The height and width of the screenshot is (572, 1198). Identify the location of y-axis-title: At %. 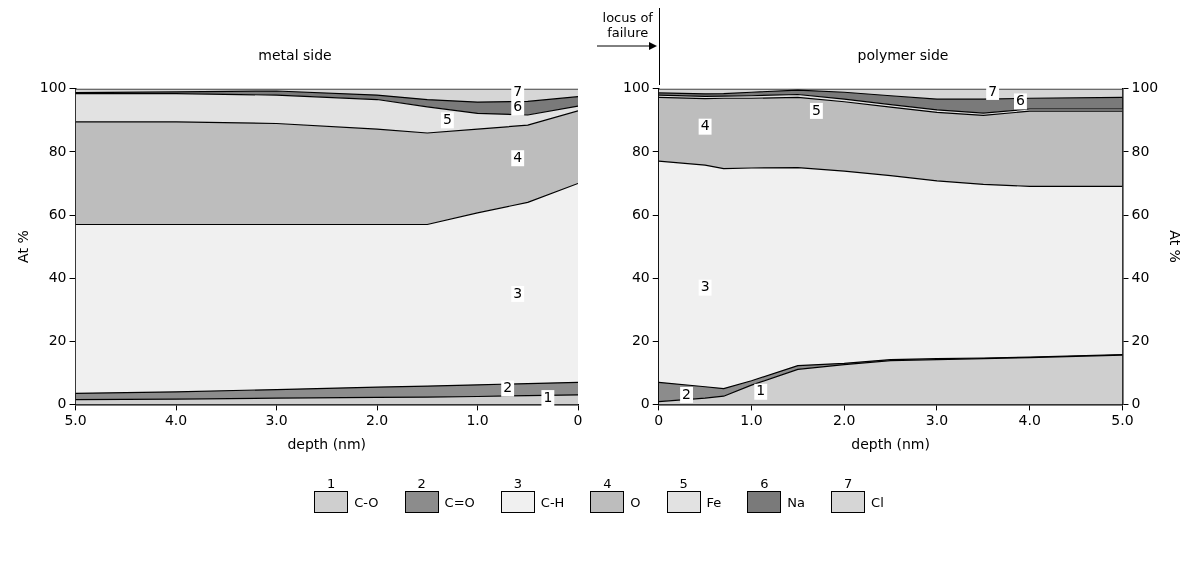
(23, 246).